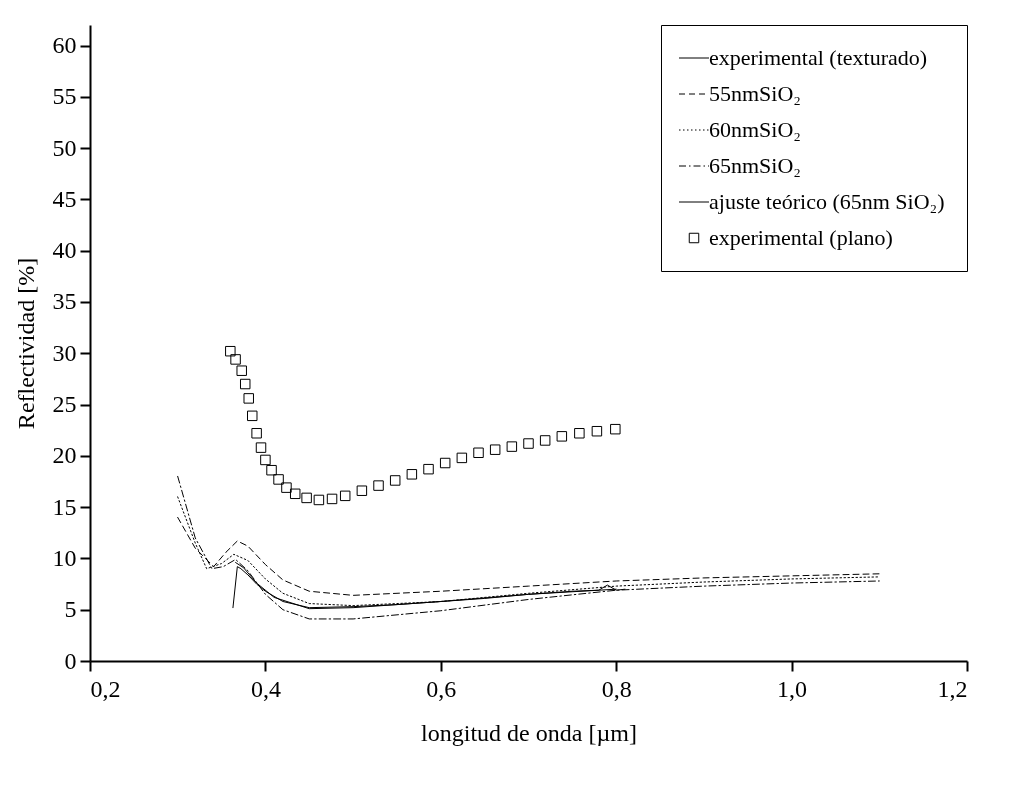 The width and height of the screenshot is (1013, 800). What do you see at coordinates (827, 201) in the screenshot?
I see `legend-label: ajuste teórico (65nm SiO₂)` at bounding box center [827, 201].